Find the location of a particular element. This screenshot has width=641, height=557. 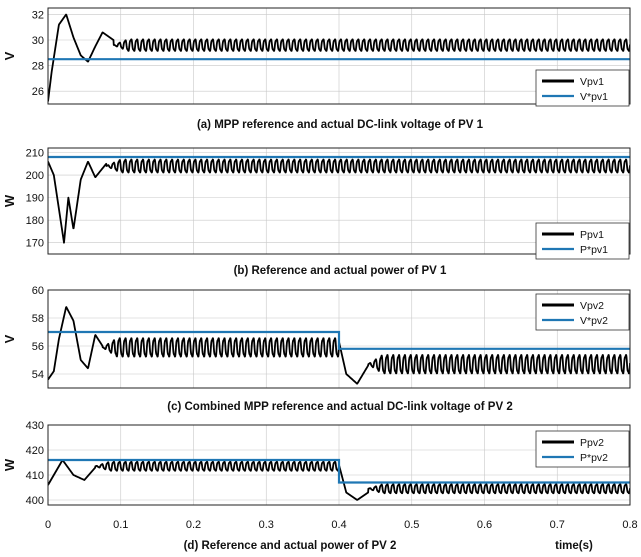

legend-label: Ppv1 is located at coordinates (592, 235).